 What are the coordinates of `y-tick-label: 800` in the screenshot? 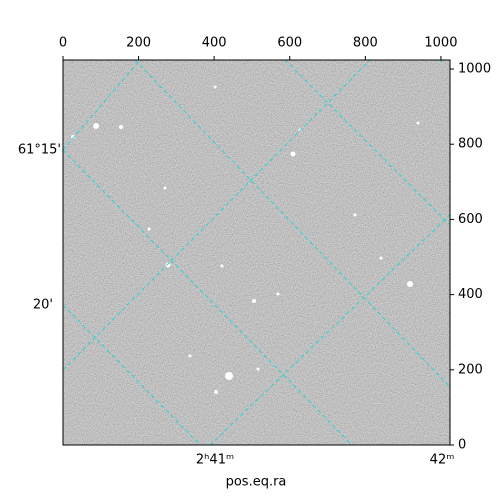 It's located at (470, 144).